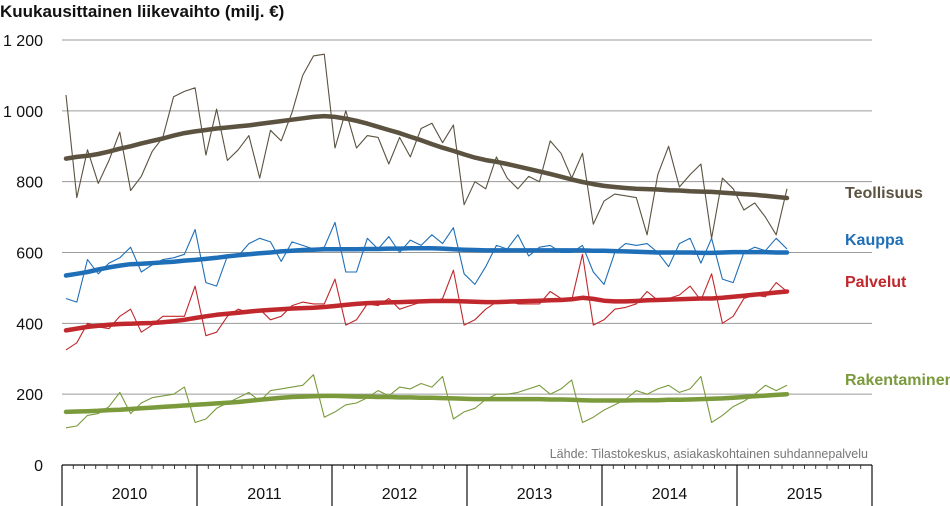 This screenshot has width=950, height=506. I want to click on y-tick-label: 800, so click(29, 183).